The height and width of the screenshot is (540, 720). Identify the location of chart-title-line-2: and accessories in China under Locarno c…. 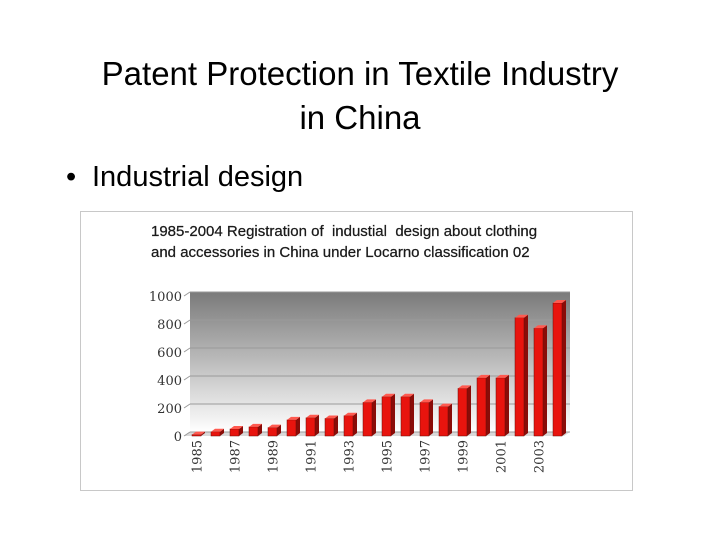
(340, 252).